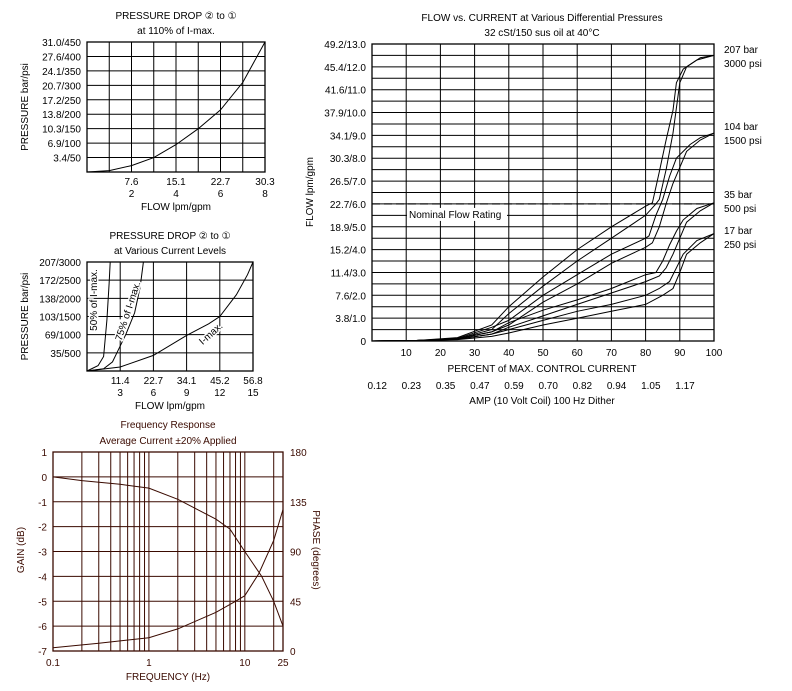 This screenshot has height=691, width=792. What do you see at coordinates (211, 334) in the screenshot?
I see `curve-label: I-max.` at bounding box center [211, 334].